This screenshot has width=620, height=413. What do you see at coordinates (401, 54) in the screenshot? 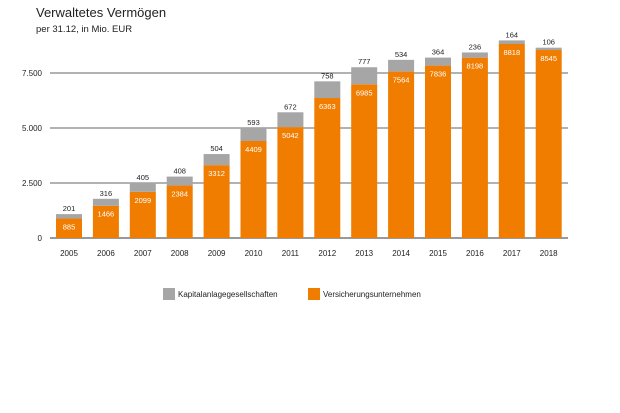
I see `data-label-kapitalanlagegesellschaften: 534` at bounding box center [401, 54].